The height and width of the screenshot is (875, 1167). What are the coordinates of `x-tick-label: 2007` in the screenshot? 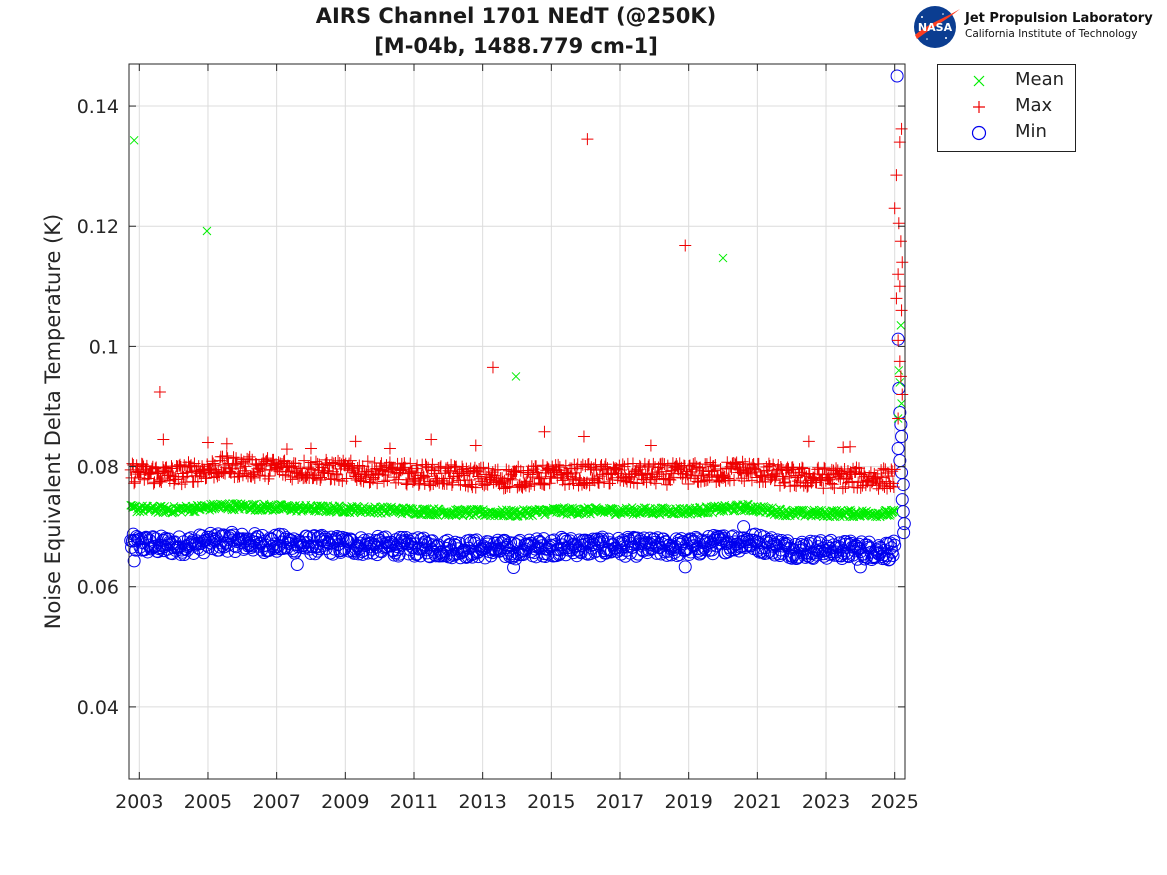 It's located at (276, 802).